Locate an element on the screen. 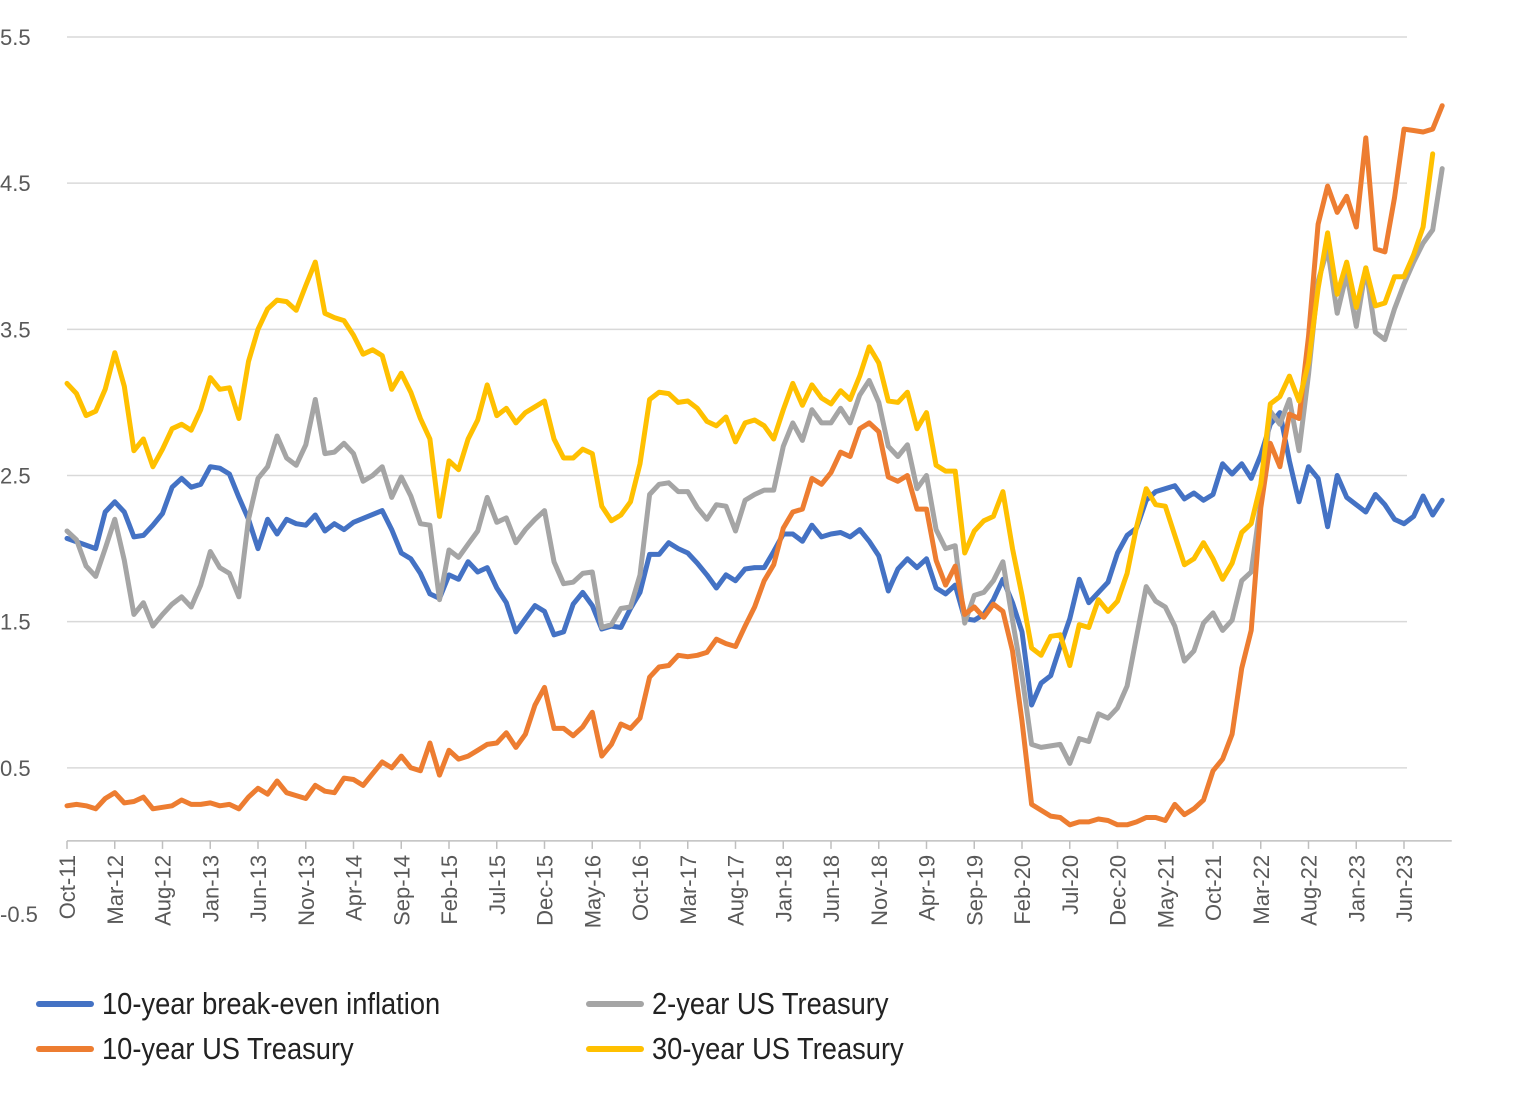 Image resolution: width=1539 pixels, height=1104 pixels. x-tick-label: Jun-18 is located at coordinates (831, 888).